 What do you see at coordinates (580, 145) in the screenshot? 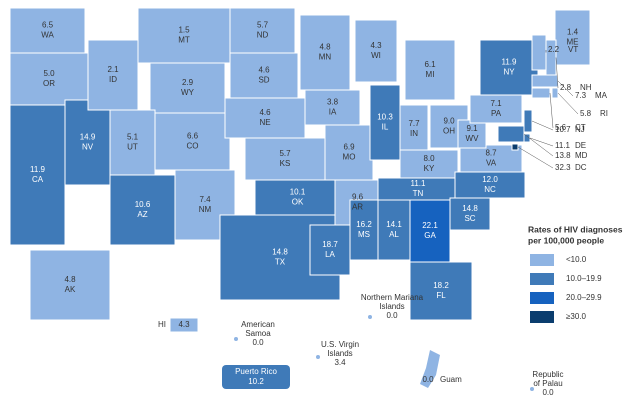
I see `state-abbr: DE` at bounding box center [580, 145].